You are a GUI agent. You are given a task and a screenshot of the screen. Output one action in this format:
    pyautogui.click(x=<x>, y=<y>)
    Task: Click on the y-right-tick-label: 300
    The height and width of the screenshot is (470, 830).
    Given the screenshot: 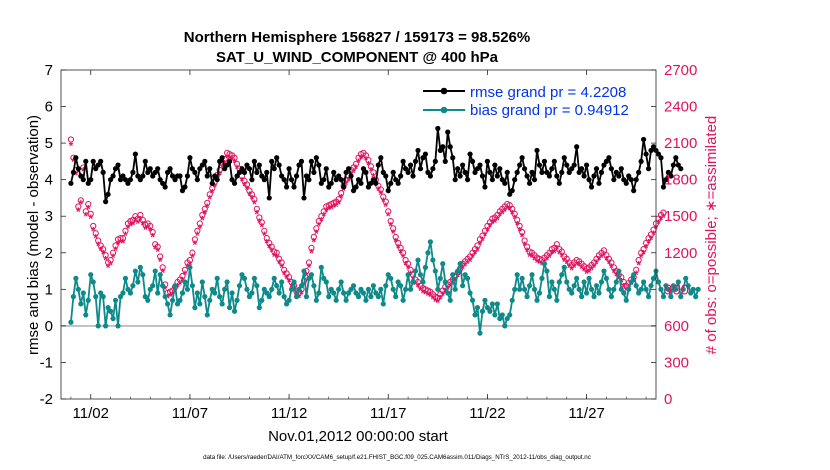 What is the action you would take?
    pyautogui.click(x=676, y=362)
    